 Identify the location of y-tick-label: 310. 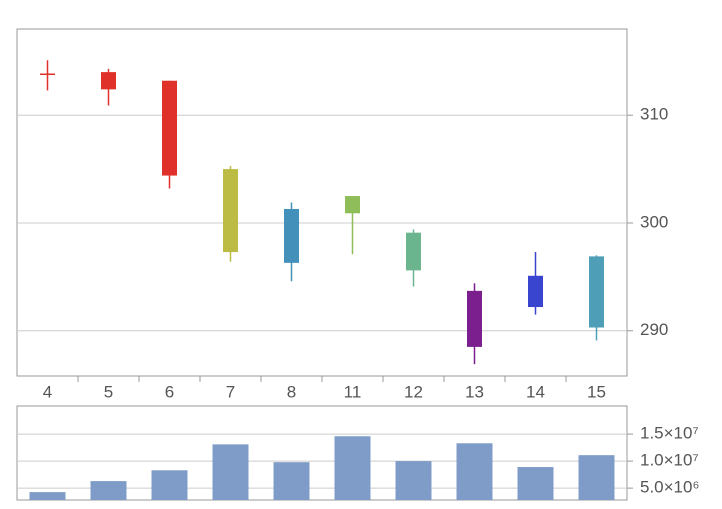
(654, 114).